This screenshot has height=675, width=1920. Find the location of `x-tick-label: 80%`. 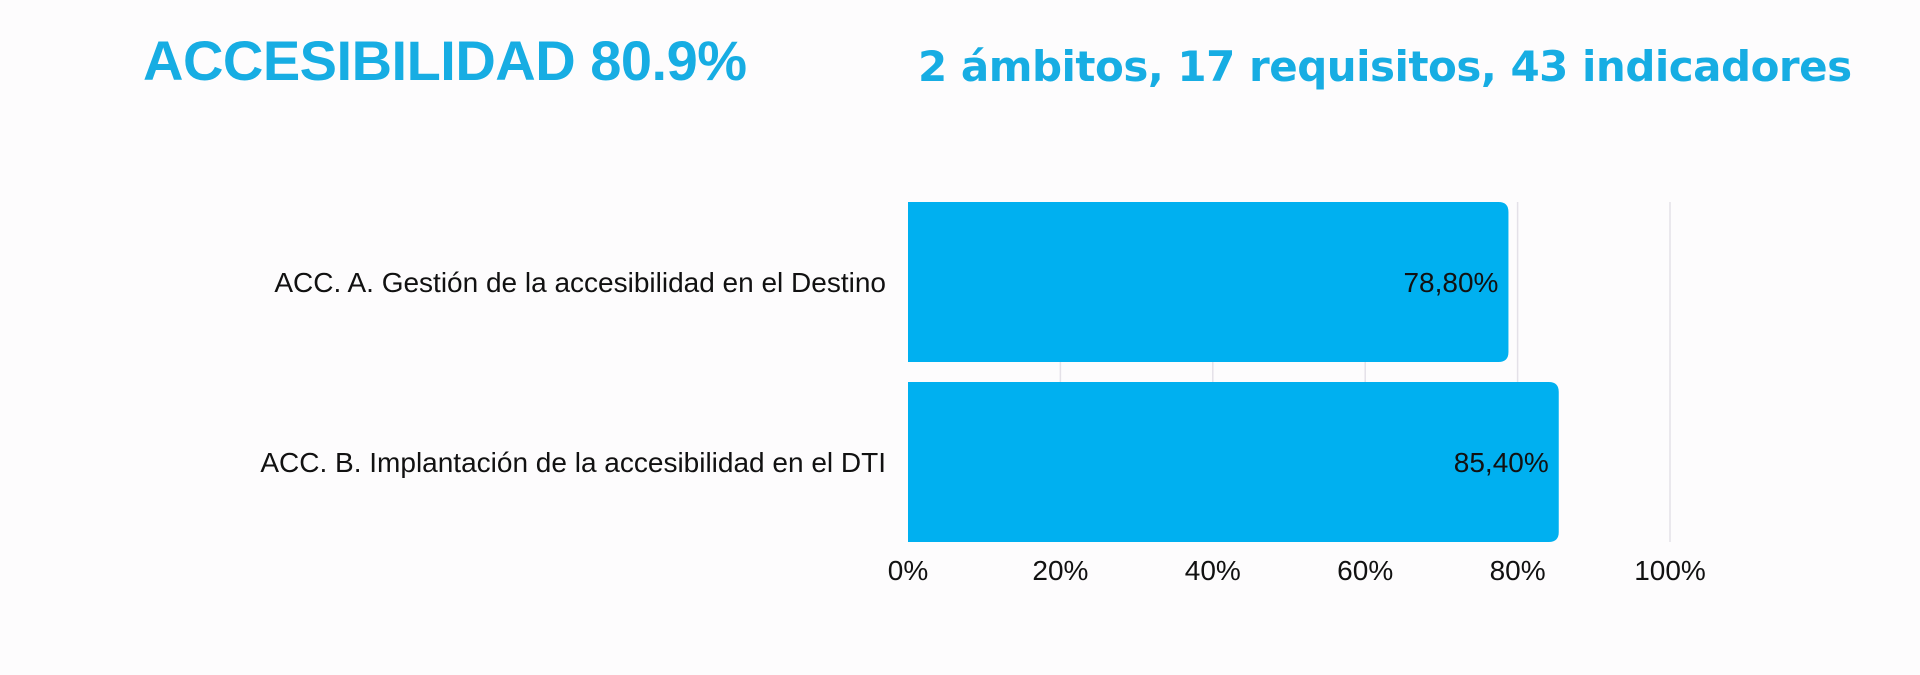

x-tick-label: 80% is located at coordinates (1518, 570).